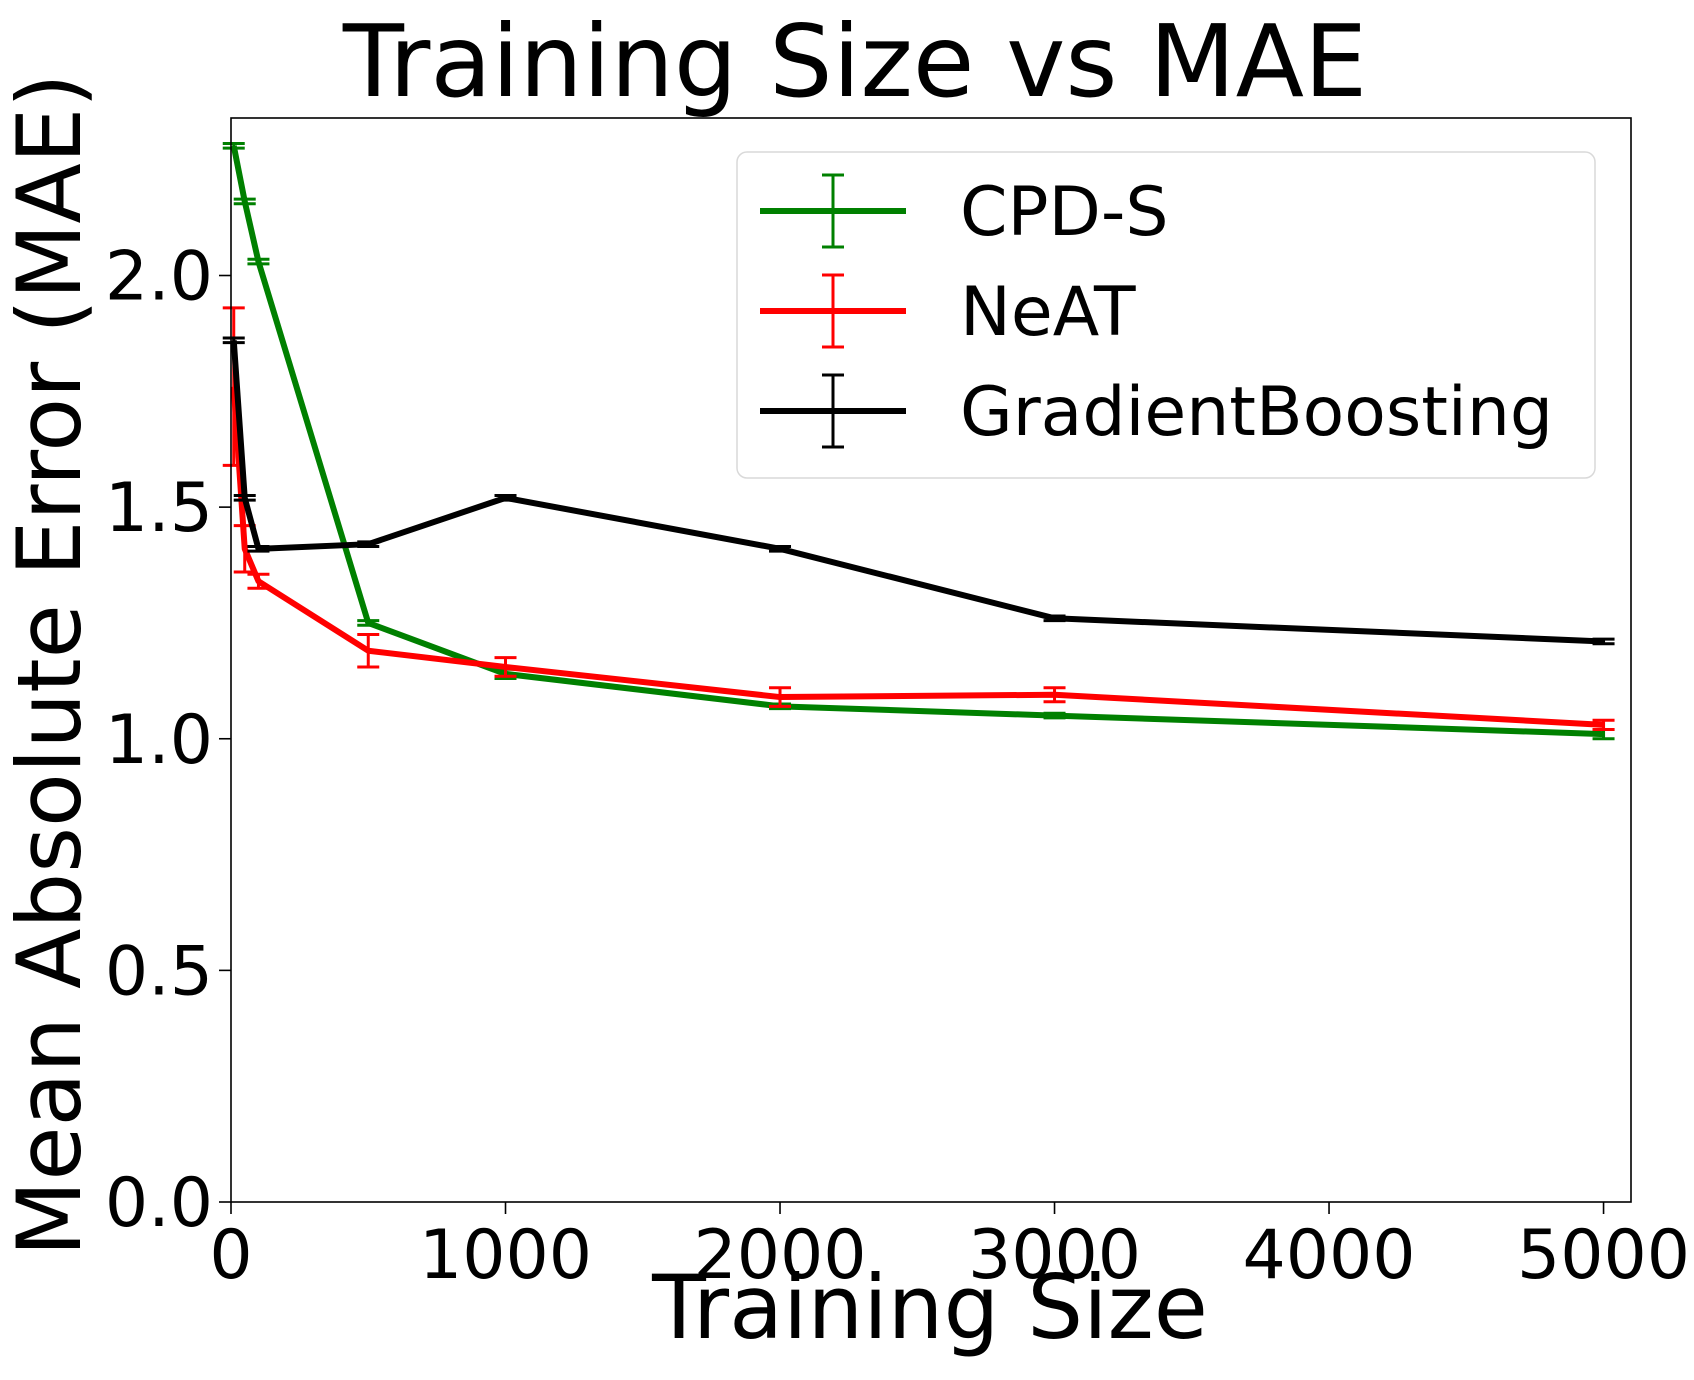  What do you see at coordinates (159, 740) in the screenshot?
I see `y-tick-label: 1.0` at bounding box center [159, 740].